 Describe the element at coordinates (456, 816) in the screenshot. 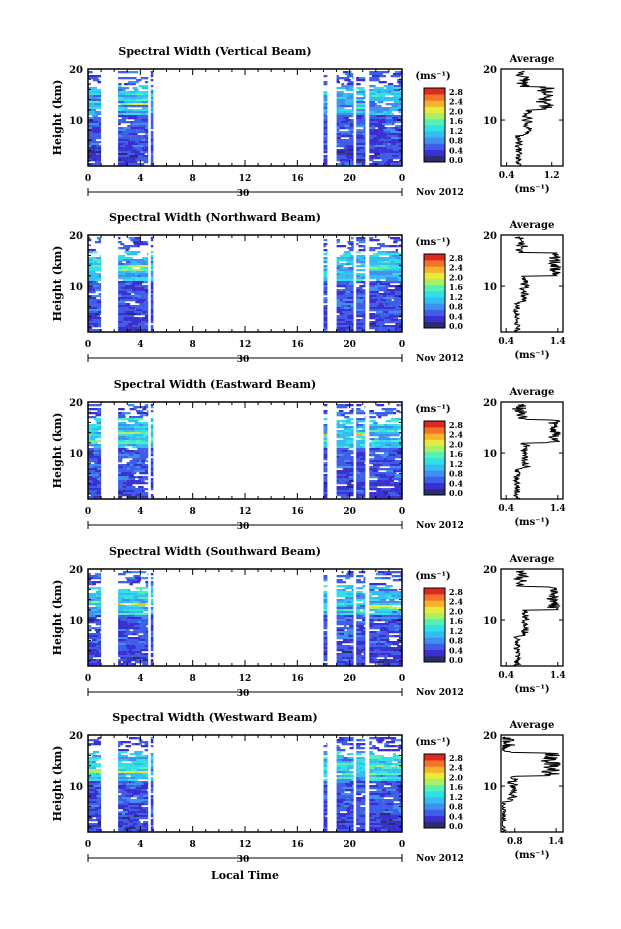

I see `colorbar-tick-label: 0.4` at that location.